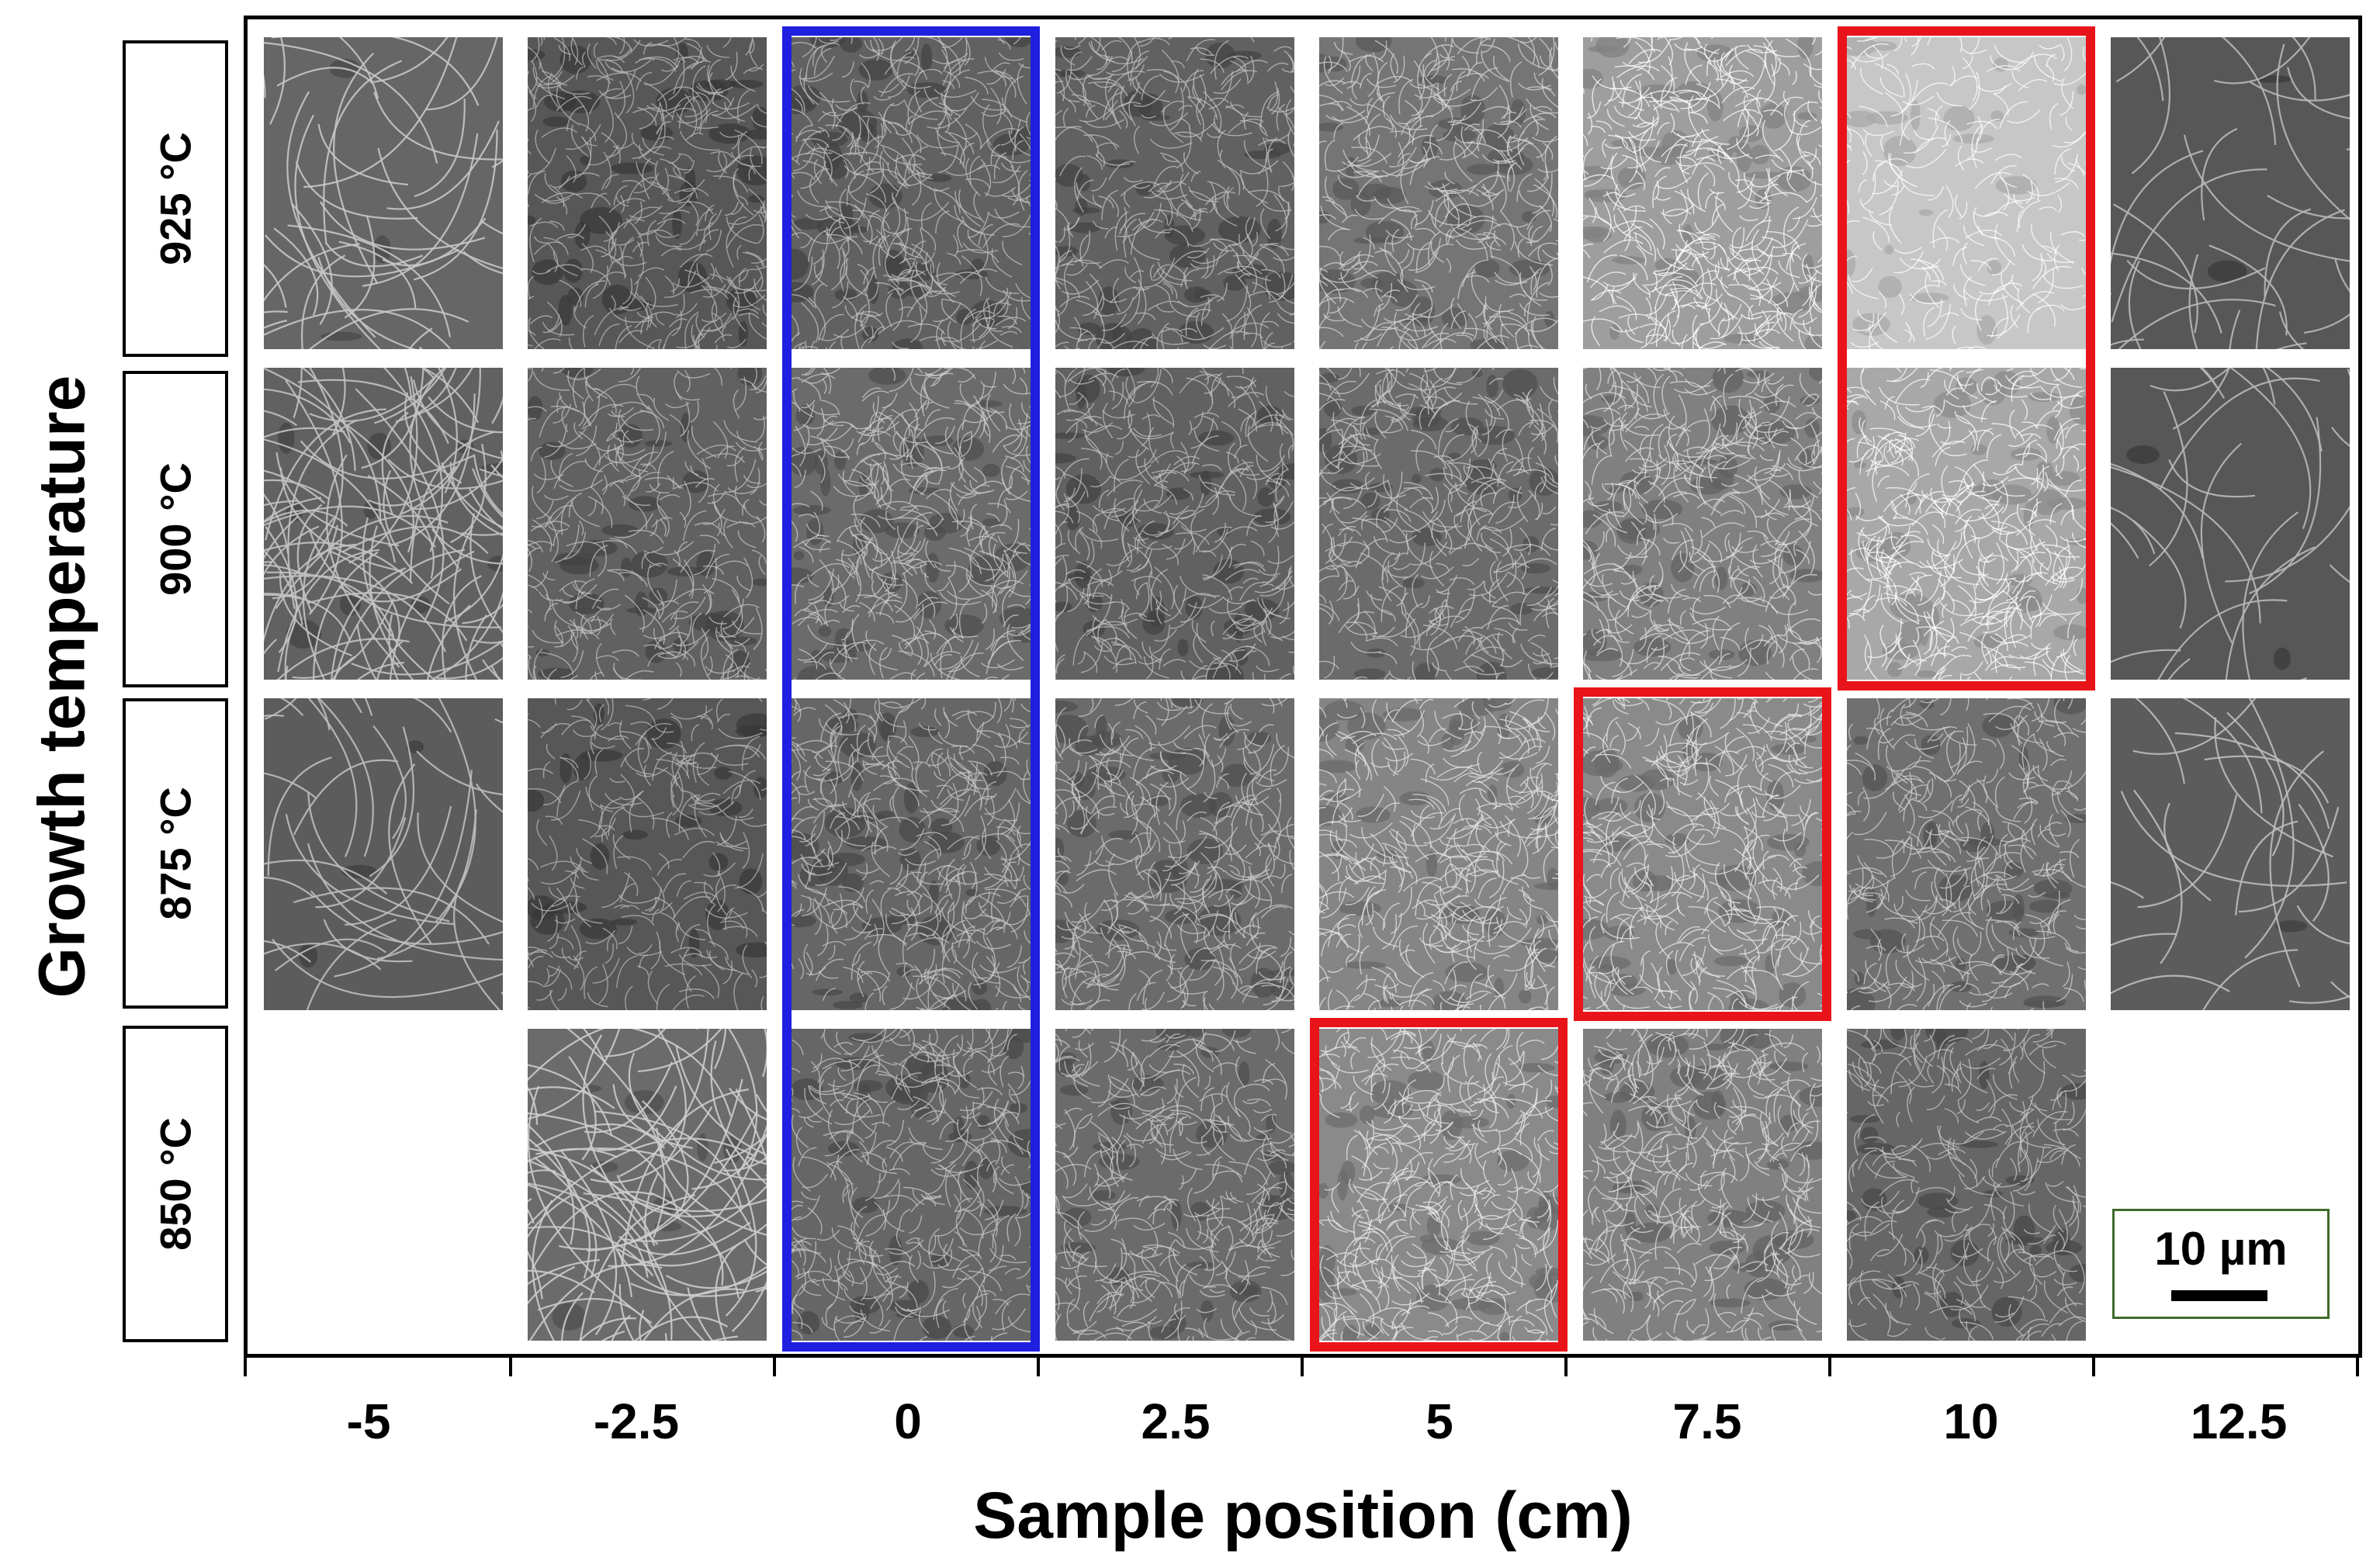  What do you see at coordinates (1303, 1516) in the screenshot?
I see `x-axis-title: Sample position (cm)` at bounding box center [1303, 1516].